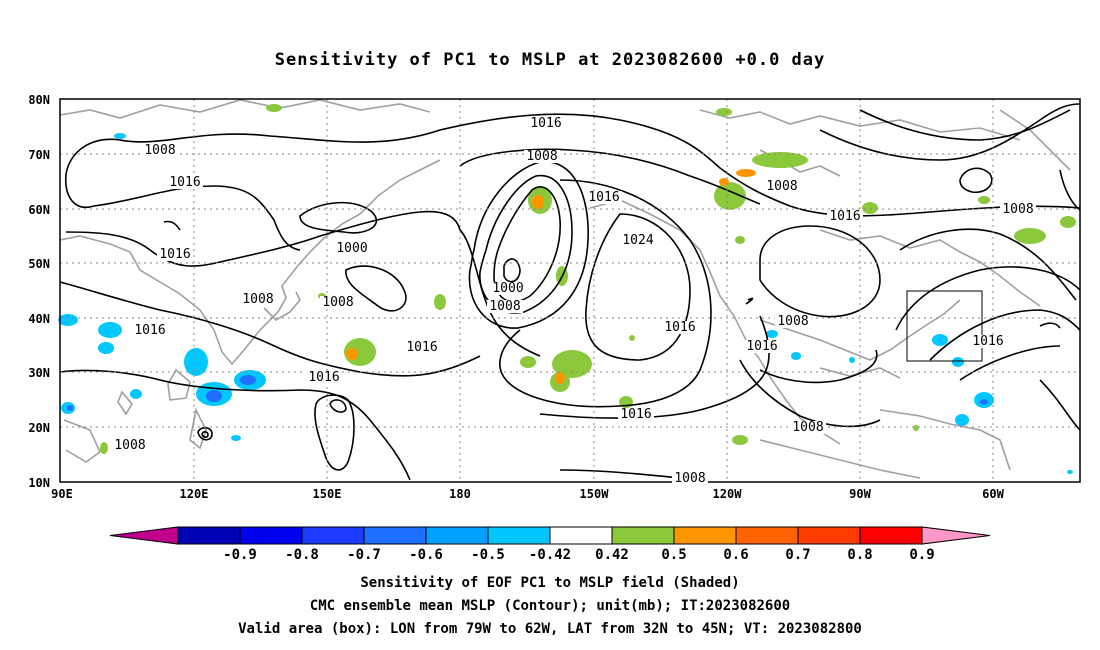  I want to click on lat-label-40n: 40N, so click(39, 319).